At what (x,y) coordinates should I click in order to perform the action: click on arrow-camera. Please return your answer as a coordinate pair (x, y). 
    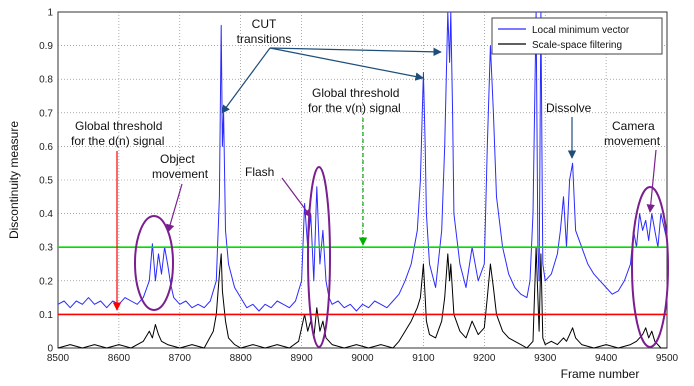
    Looking at the image, I should click on (651, 181).